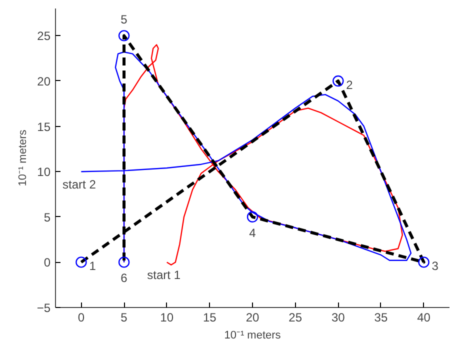 Image resolution: width=474 pixels, height=347 pixels. I want to click on y-tick-label: 15, so click(44, 127).